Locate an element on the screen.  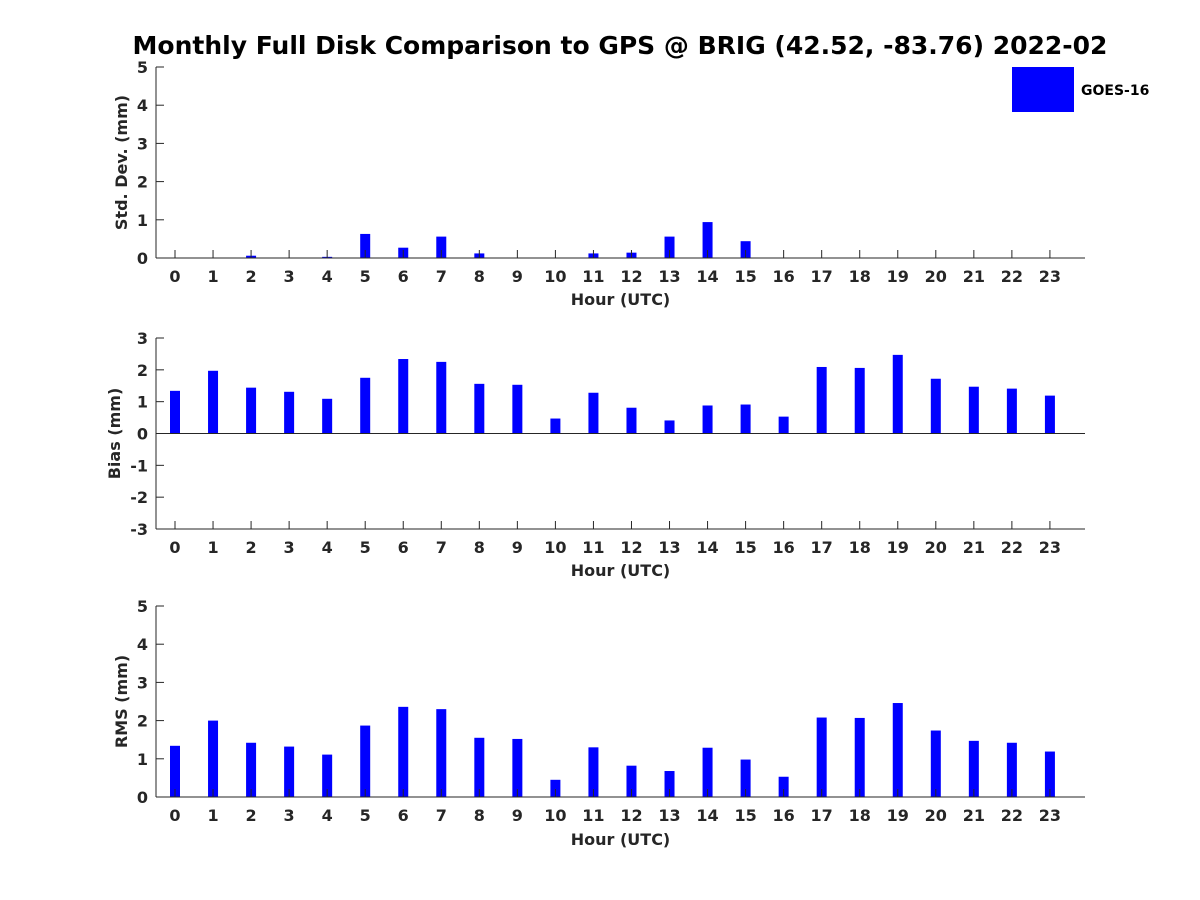
legend-label: GOES-16 is located at coordinates (1115, 91).